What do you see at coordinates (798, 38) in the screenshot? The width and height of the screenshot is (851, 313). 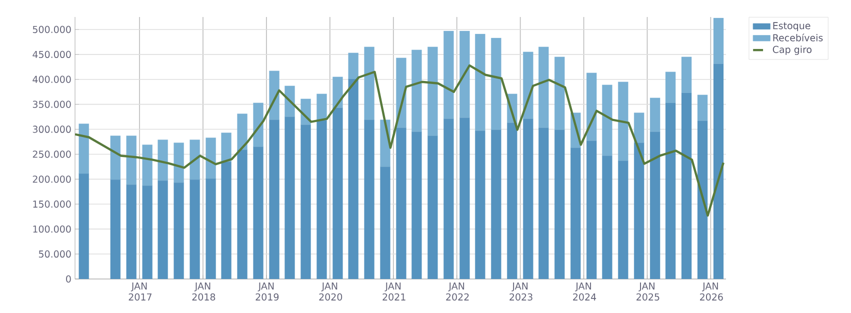 I see `legend-label: Recebíveis` at bounding box center [798, 38].